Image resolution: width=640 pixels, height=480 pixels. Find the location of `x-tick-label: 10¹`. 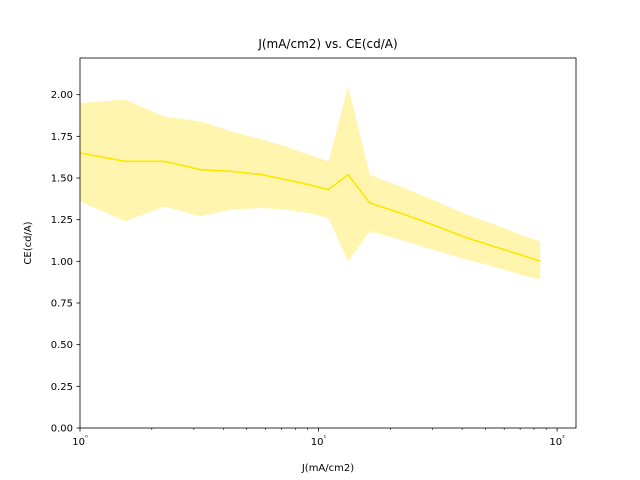

x-tick-label: 10¹ is located at coordinates (319, 441).